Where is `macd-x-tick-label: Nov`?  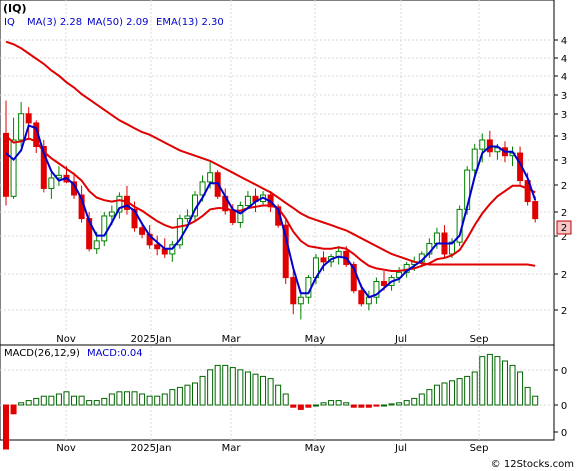
macd-x-tick-label: Nov is located at coordinates (66, 448).